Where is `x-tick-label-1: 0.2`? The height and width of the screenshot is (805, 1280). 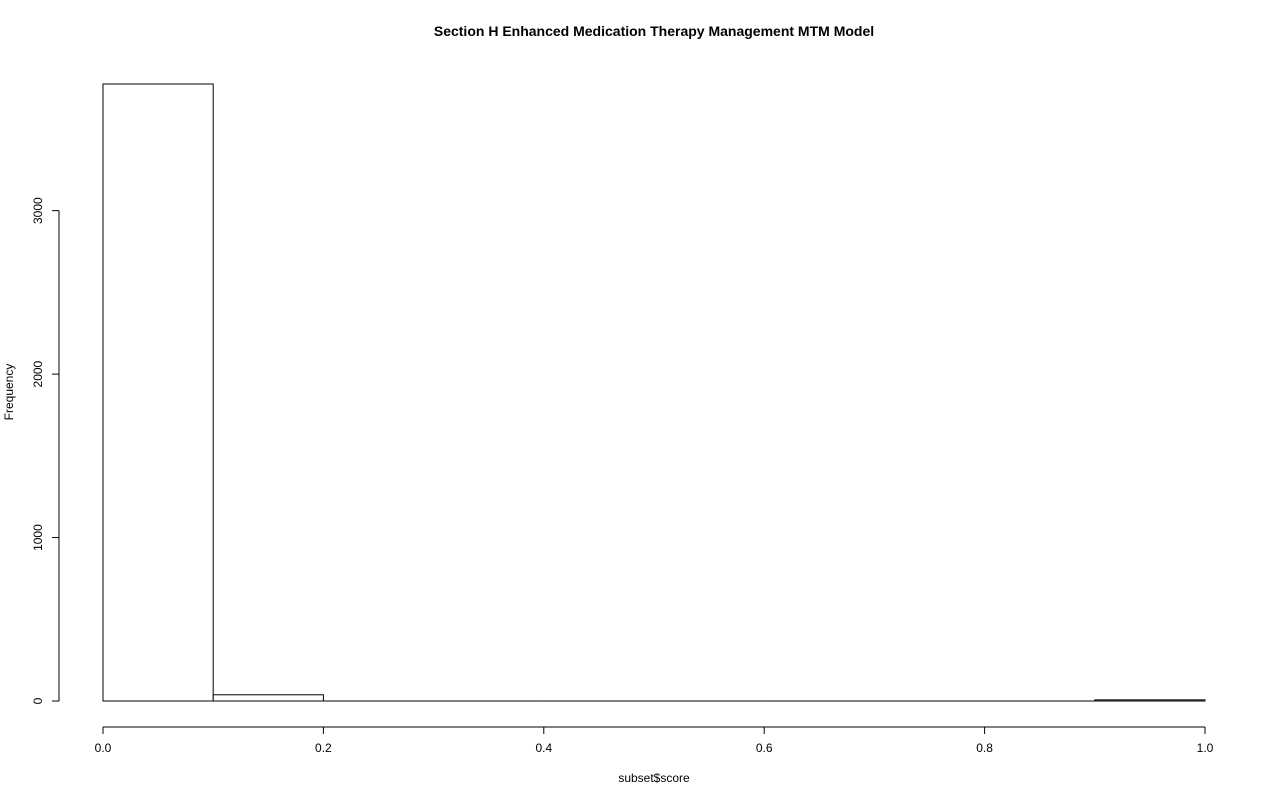 x-tick-label-1: 0.2 is located at coordinates (323, 748).